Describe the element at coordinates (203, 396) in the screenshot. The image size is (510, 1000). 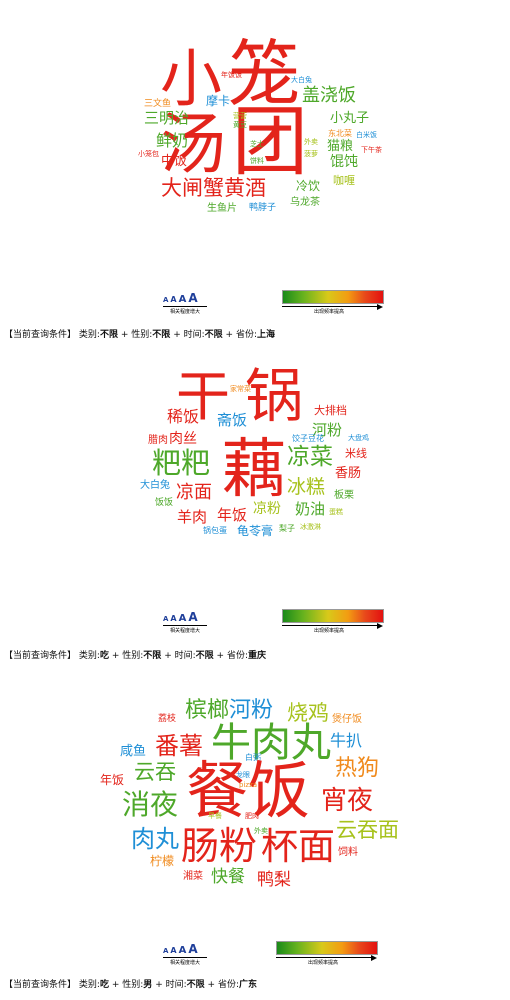
I see `word: 干` at that location.